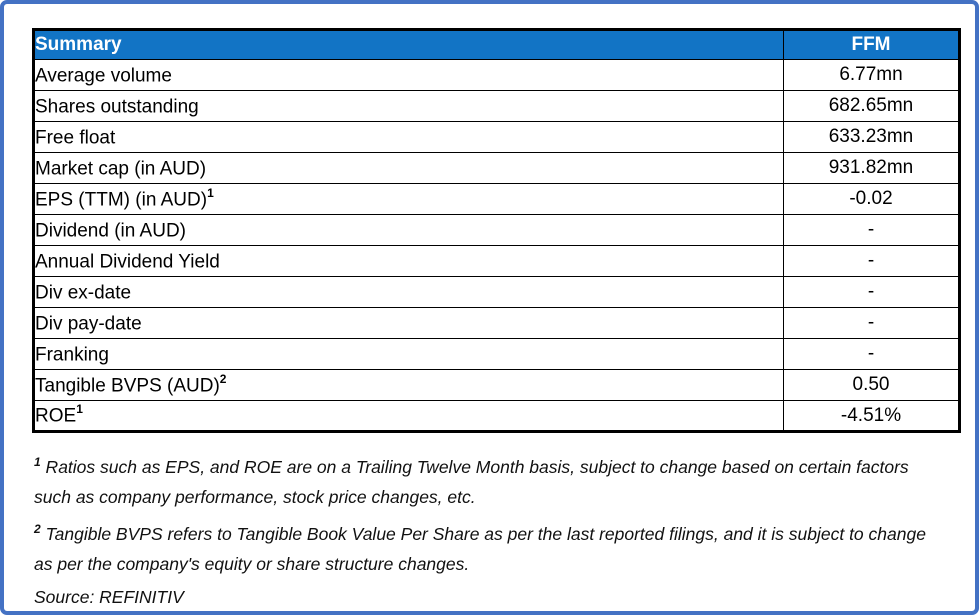 This screenshot has width=979, height=615. What do you see at coordinates (408, 354) in the screenshot?
I see `metric-label-cell: Franking` at bounding box center [408, 354].